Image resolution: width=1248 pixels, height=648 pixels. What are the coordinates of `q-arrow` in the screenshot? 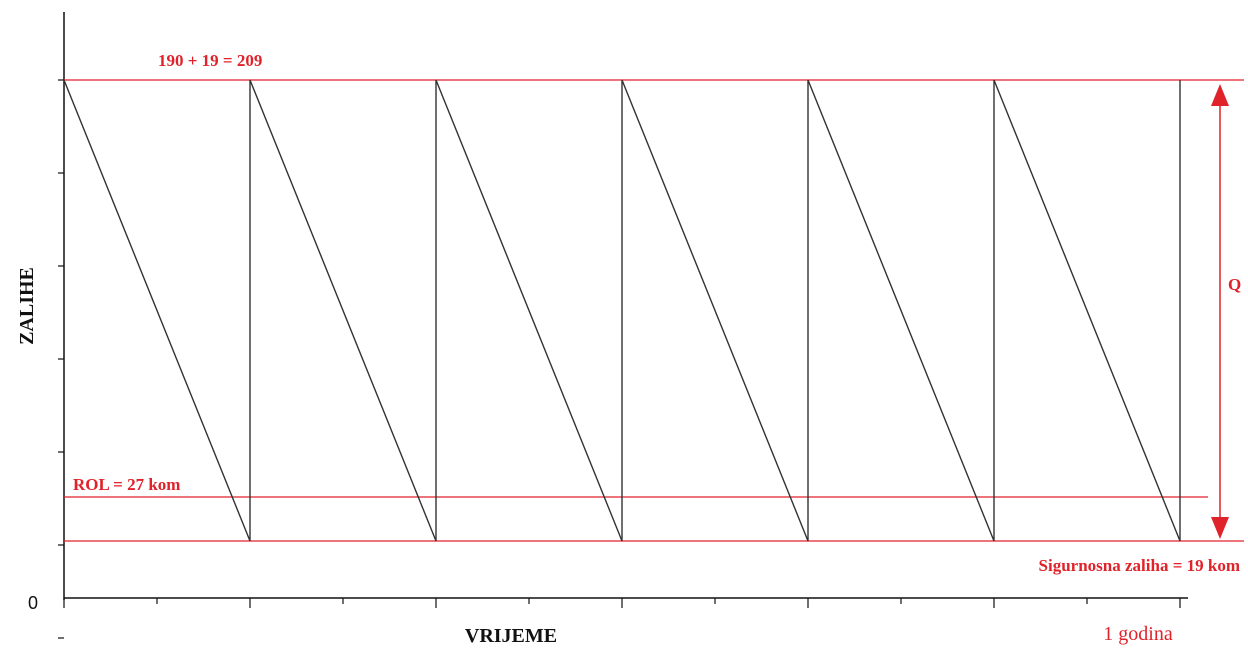 It's located at (1220, 311).